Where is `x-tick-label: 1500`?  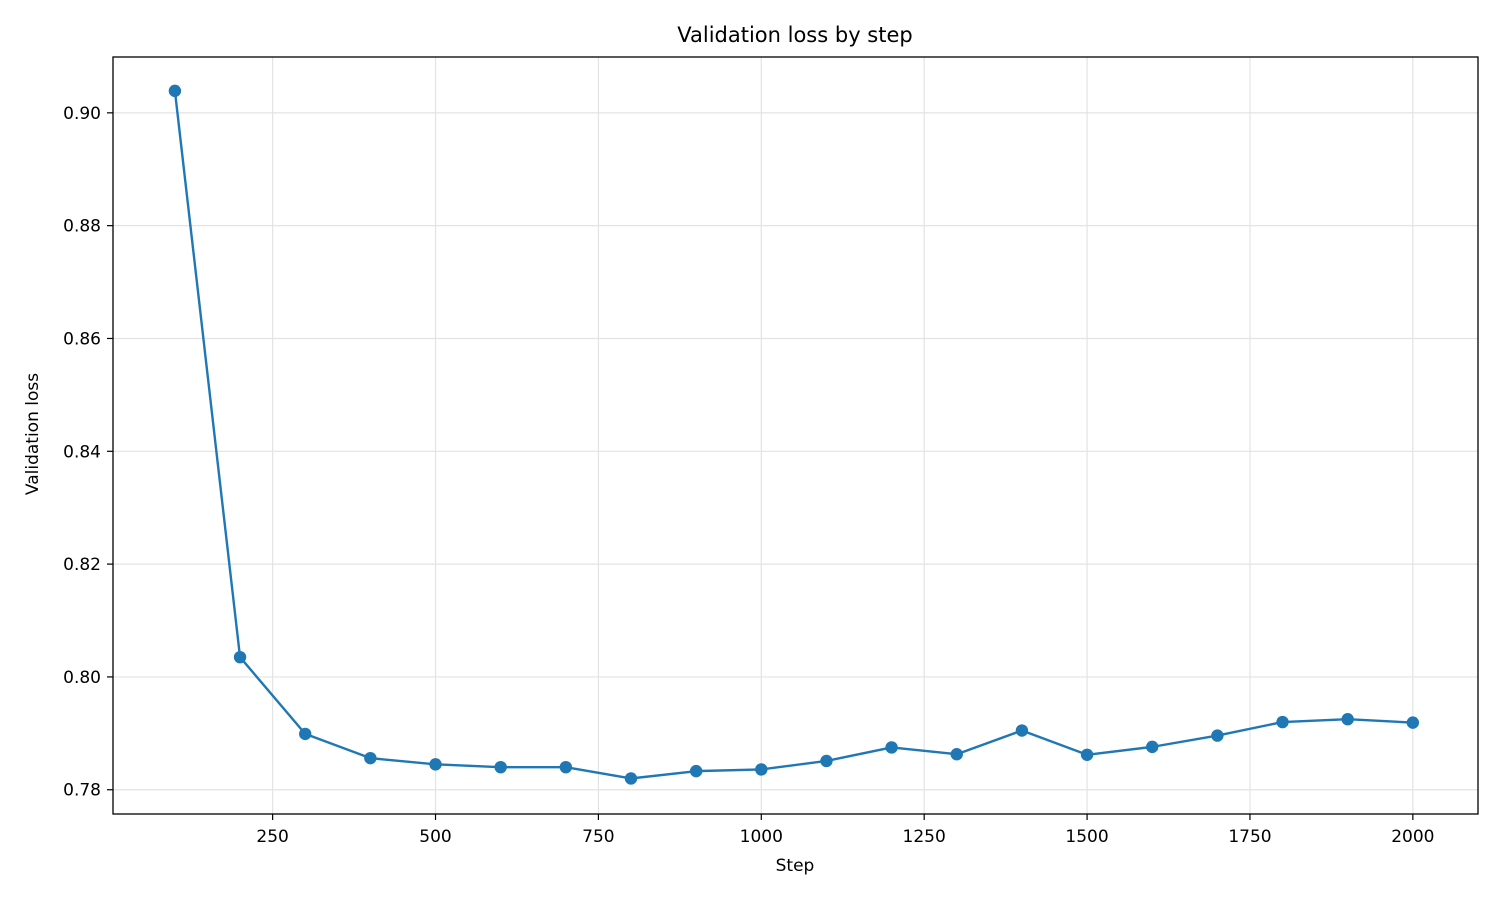
x-tick-label: 1500 is located at coordinates (1086, 837).